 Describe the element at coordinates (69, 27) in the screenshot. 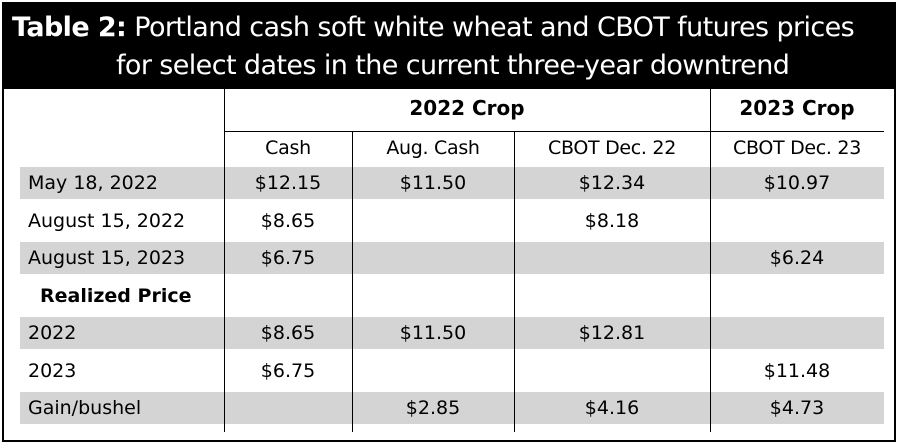

I see `table-number-label: Table 2:` at that location.